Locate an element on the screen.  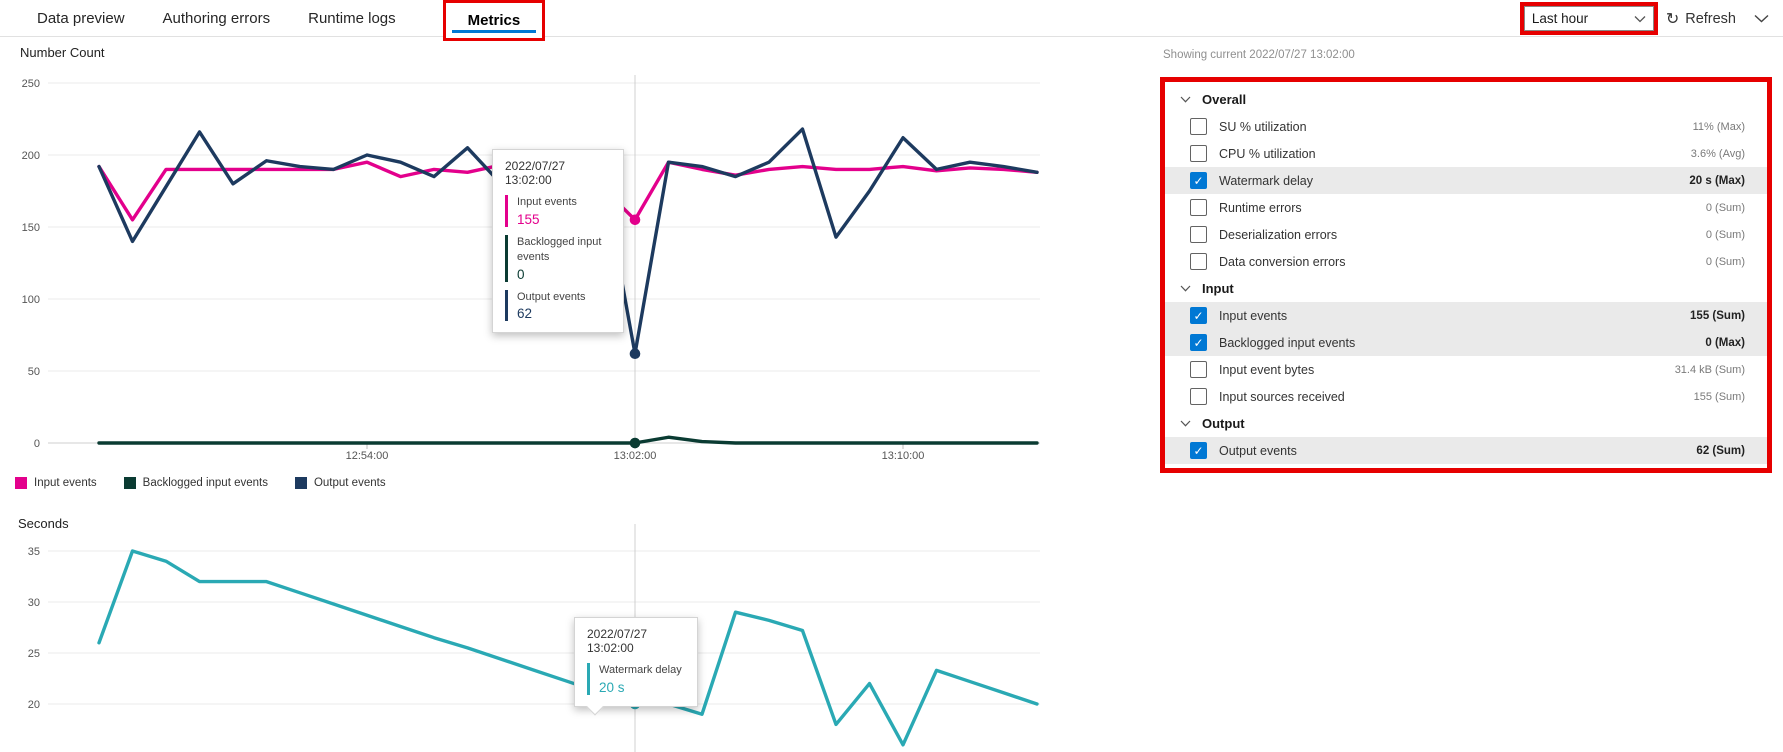
legend-item-output-events: Output events is located at coordinates (340, 483).